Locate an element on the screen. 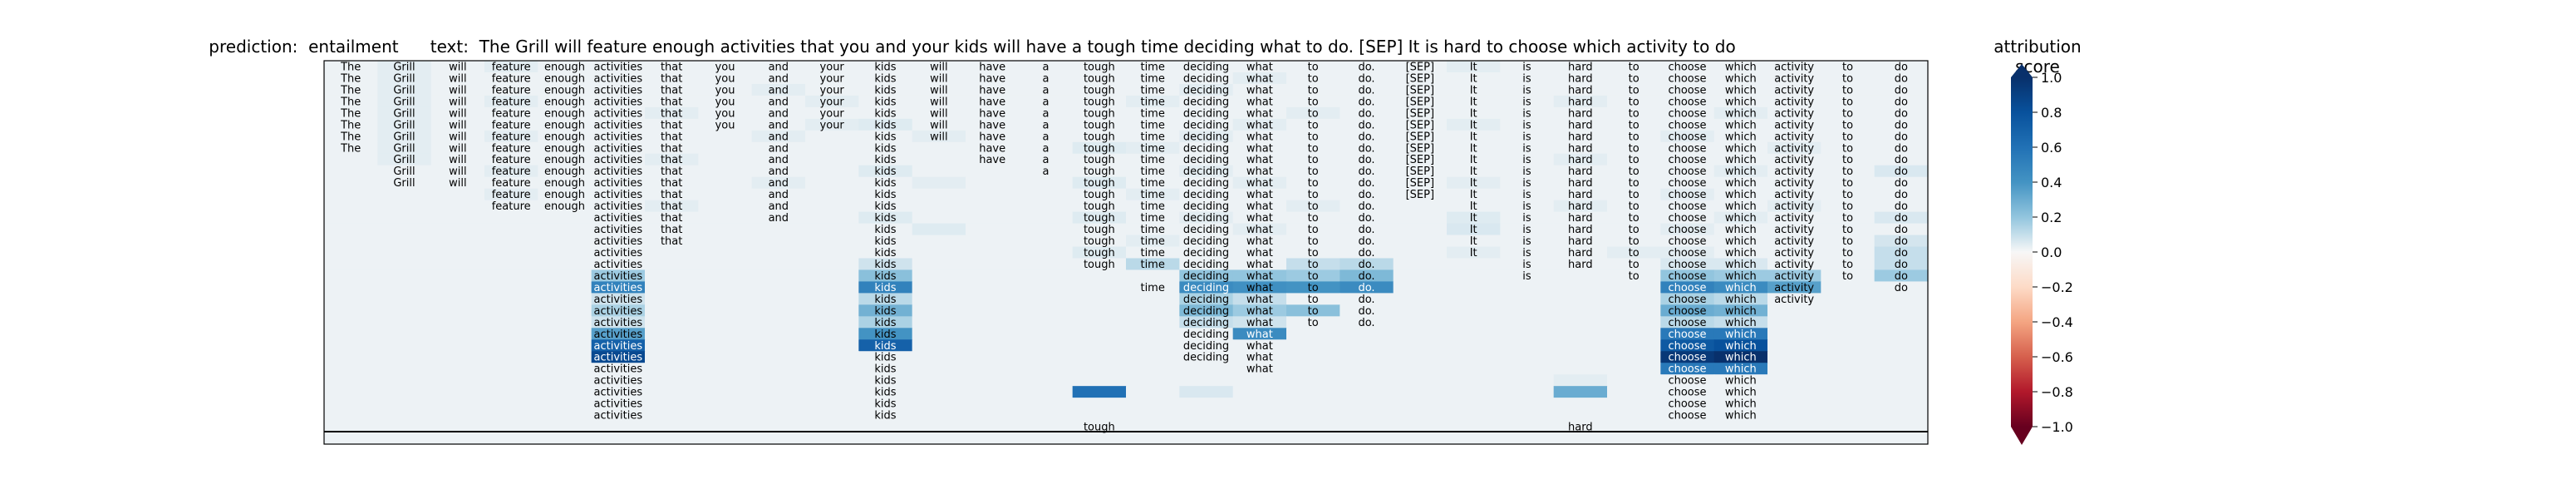 The width and height of the screenshot is (2576, 499). token-label: Grill is located at coordinates (404, 172).